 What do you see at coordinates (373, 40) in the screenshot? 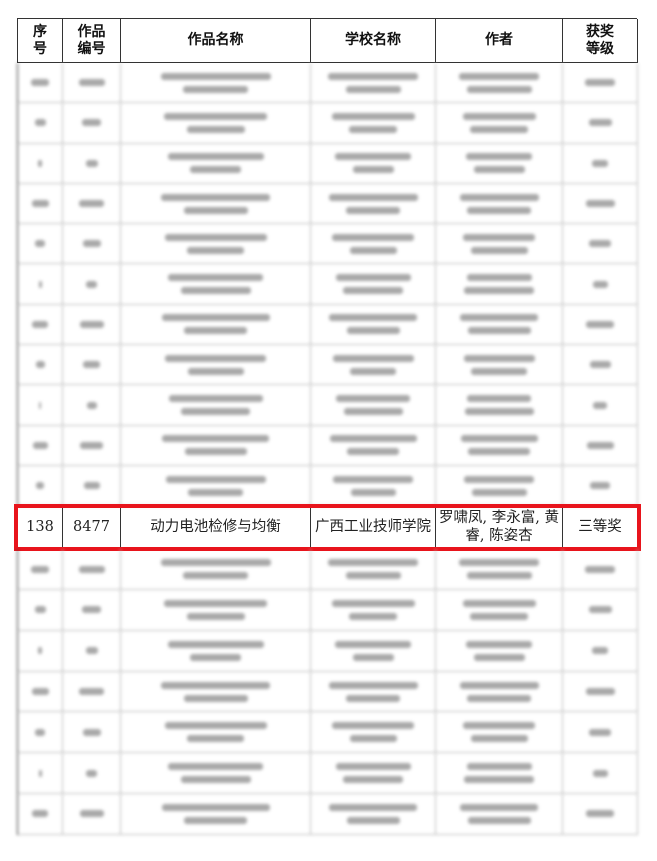
I see `header-school-label: 学校名称` at bounding box center [373, 40].